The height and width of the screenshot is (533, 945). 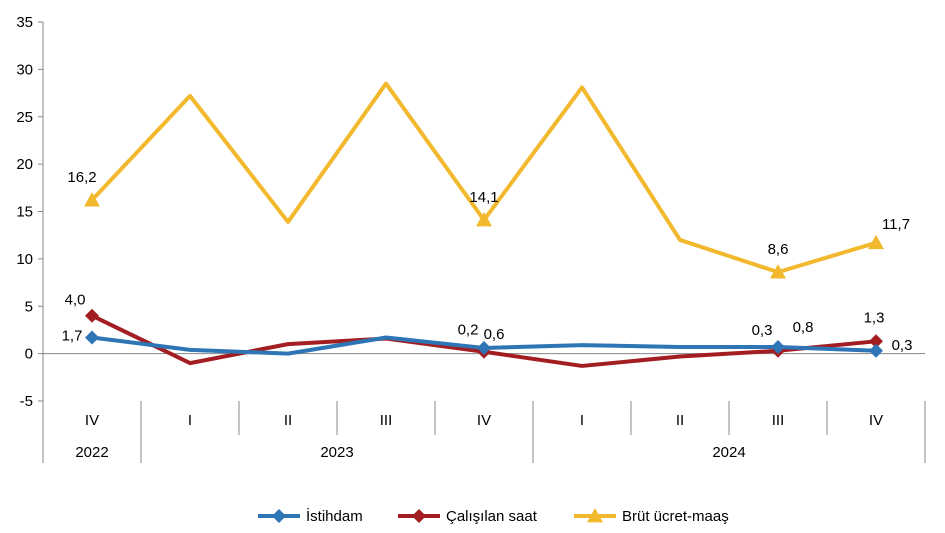 What do you see at coordinates (29, 354) in the screenshot?
I see `y-tick-label: 0` at bounding box center [29, 354].